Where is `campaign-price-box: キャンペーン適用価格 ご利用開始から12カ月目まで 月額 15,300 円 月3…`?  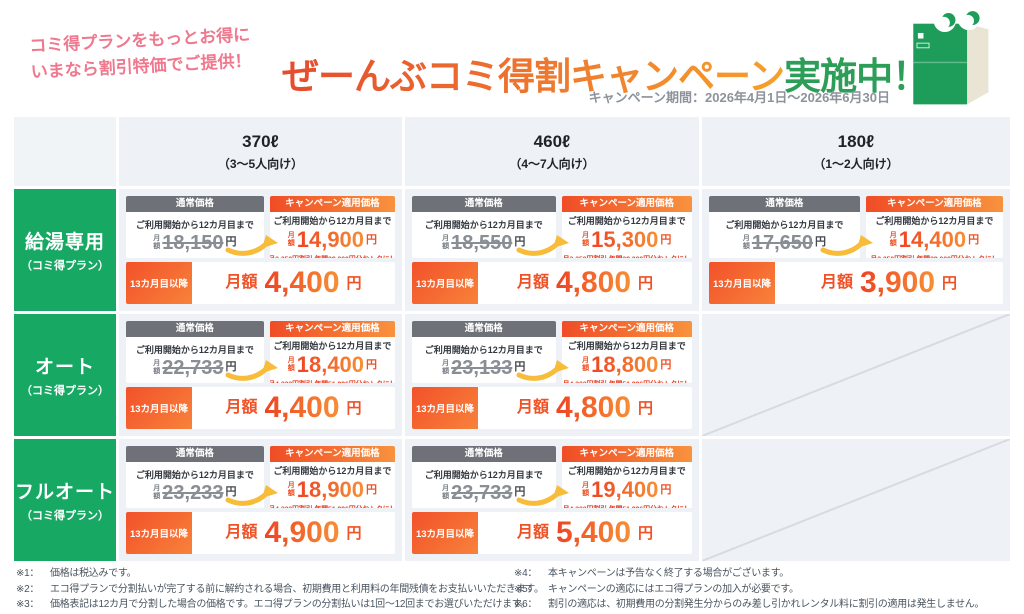 campaign-price-box: キャンペーン適用価格 ご利用開始から12カ月目まで 月額 15,300 円 月3… is located at coordinates (626, 227).